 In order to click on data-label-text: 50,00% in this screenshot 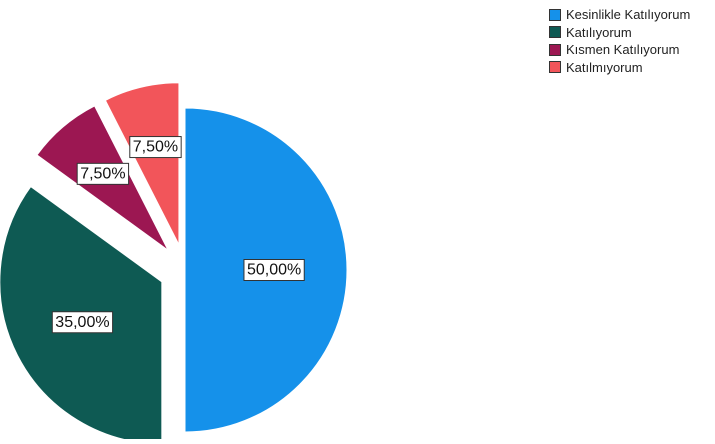, I will do `click(274, 270)`.